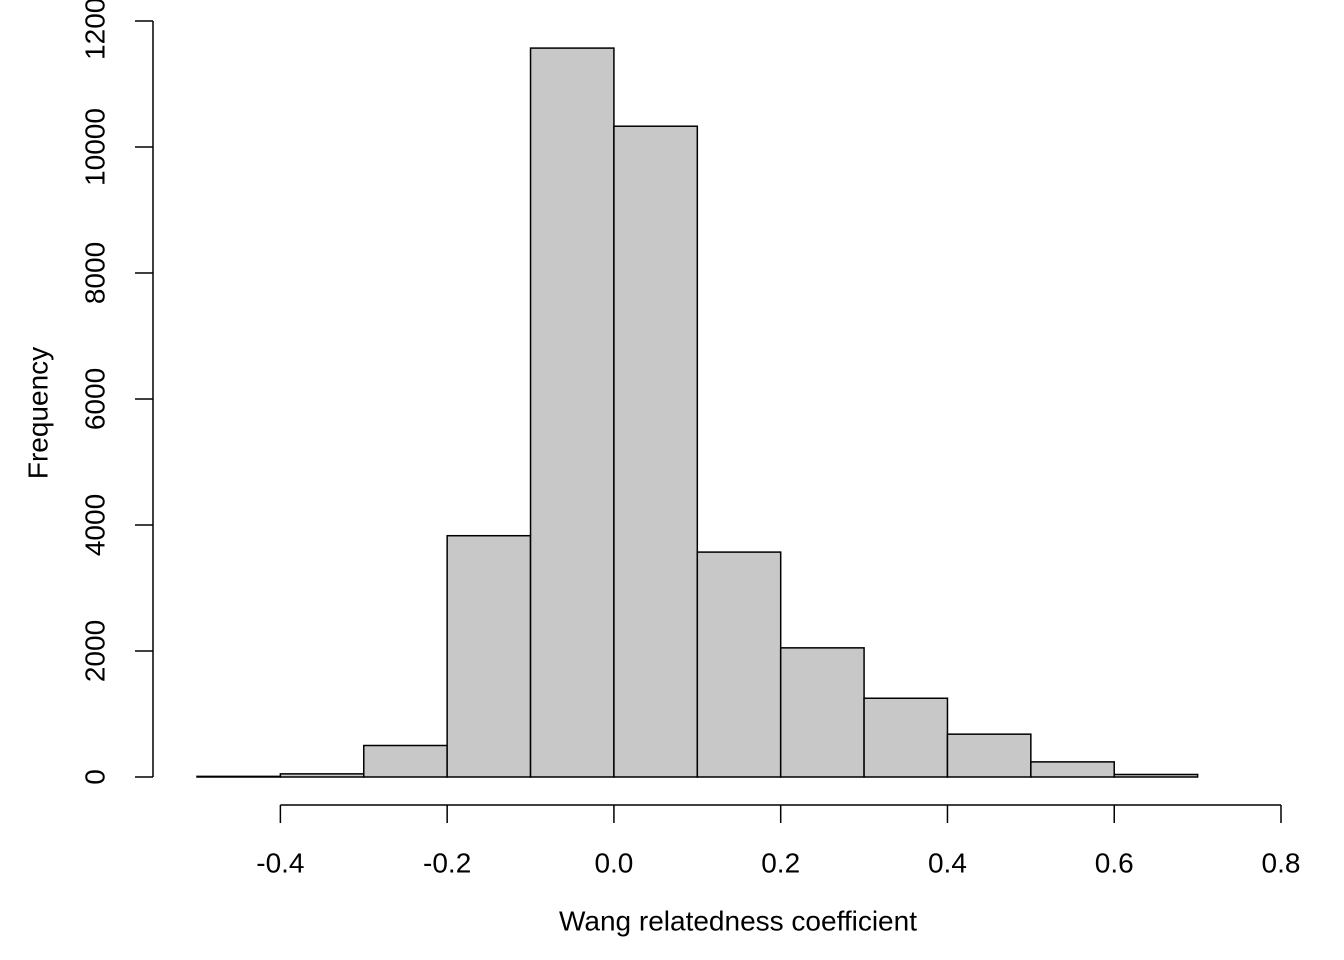  Describe the element at coordinates (447, 862) in the screenshot. I see `x-tick-label: -0.2` at that location.